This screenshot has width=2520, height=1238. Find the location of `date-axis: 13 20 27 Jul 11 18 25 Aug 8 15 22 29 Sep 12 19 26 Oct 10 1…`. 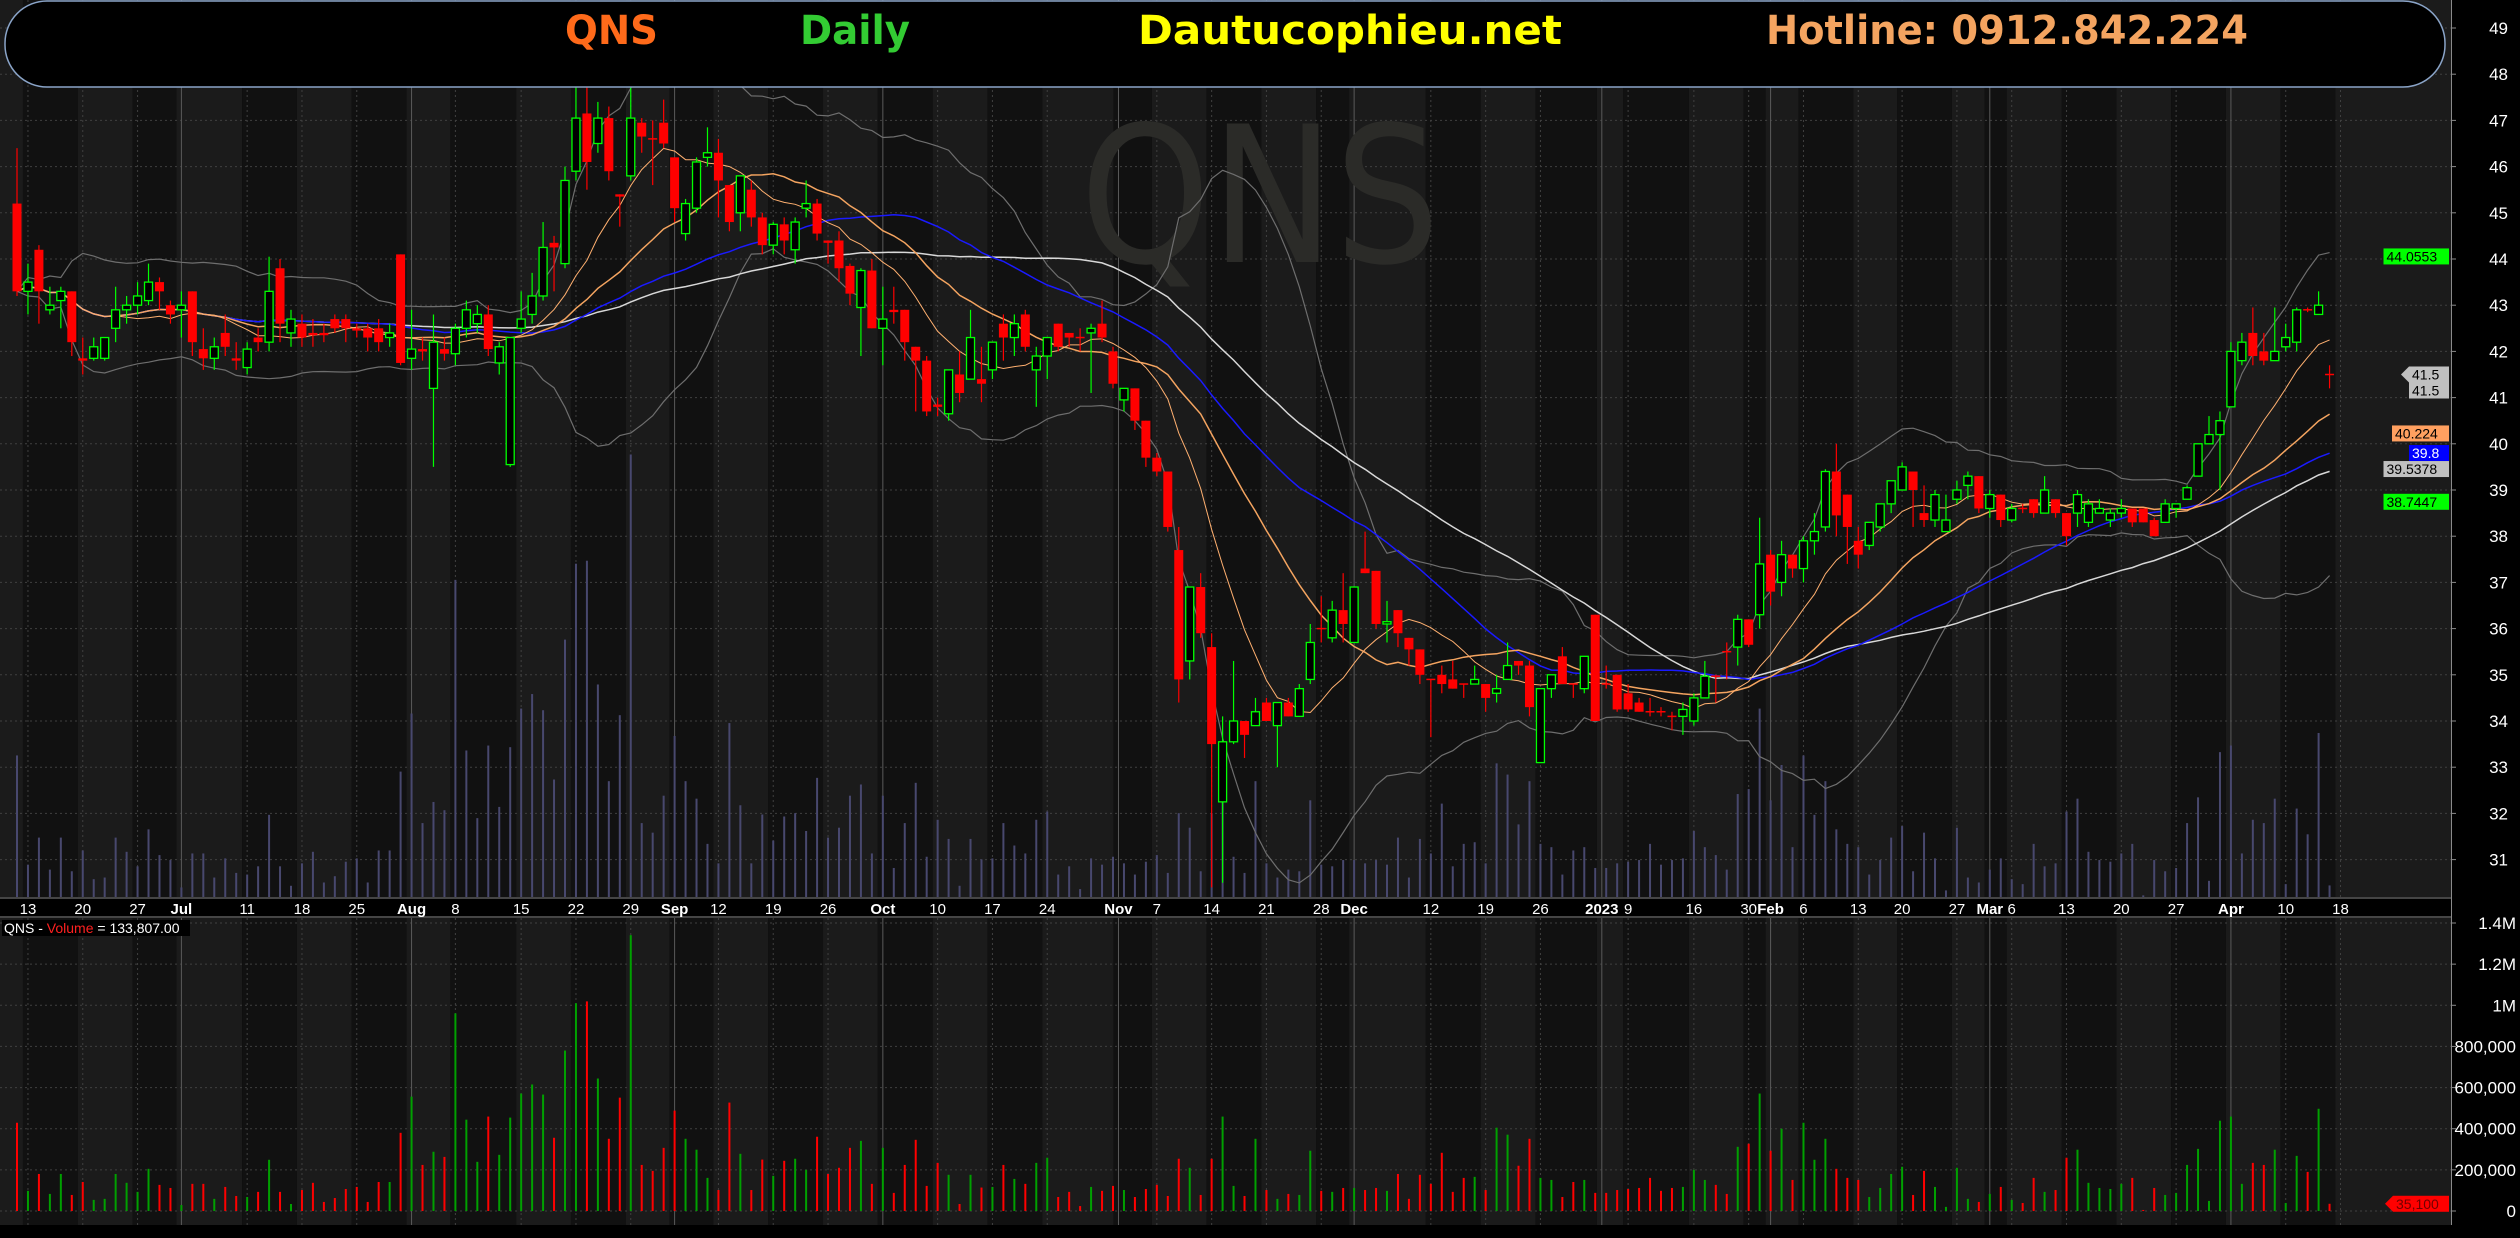

date-axis: 13 20 27 Jul 11 18 25 Aug 8 15 22 29 Sep 12 19 26 Oct 10 1… is located at coordinates (1225, 907).